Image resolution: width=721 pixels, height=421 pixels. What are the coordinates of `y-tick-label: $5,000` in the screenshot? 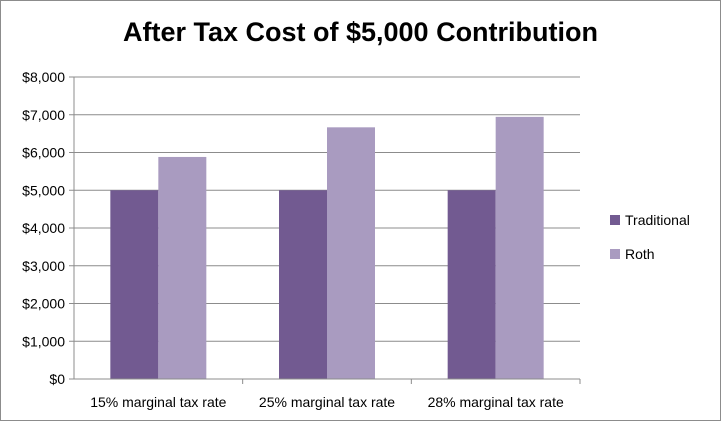 It's located at (43, 190).